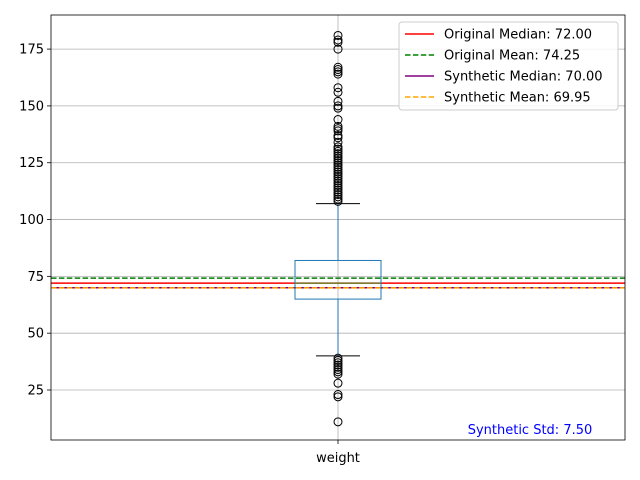 The image size is (640, 480). I want to click on legend-label: Original Median: 72.00, so click(518, 35).